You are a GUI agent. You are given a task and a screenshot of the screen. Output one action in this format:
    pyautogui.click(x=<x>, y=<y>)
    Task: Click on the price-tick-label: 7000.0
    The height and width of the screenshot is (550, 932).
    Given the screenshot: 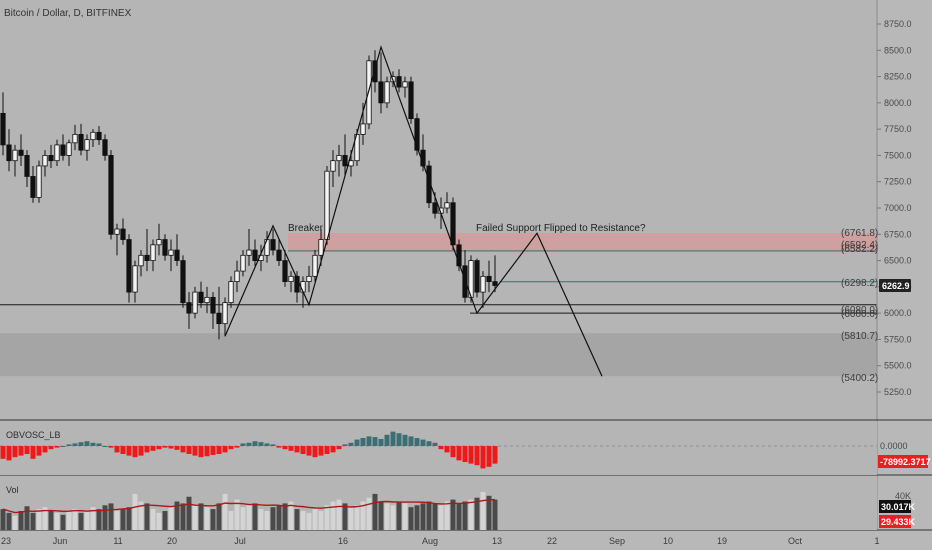 What is the action you would take?
    pyautogui.click(x=898, y=208)
    